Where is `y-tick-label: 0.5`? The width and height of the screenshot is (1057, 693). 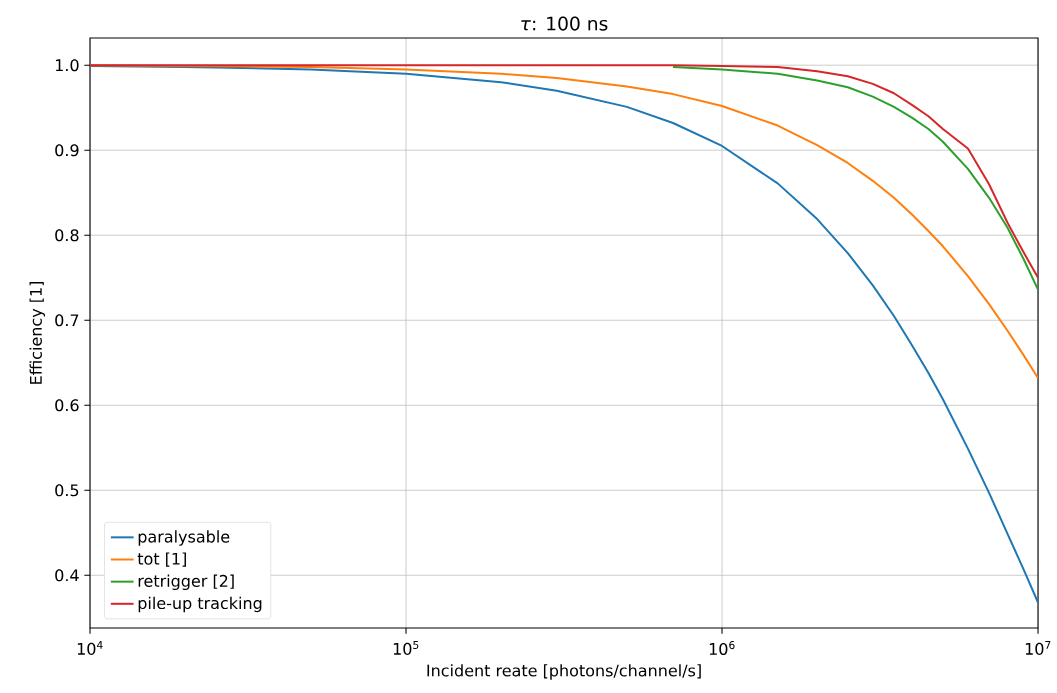 y-tick-label: 0.5 is located at coordinates (67, 490).